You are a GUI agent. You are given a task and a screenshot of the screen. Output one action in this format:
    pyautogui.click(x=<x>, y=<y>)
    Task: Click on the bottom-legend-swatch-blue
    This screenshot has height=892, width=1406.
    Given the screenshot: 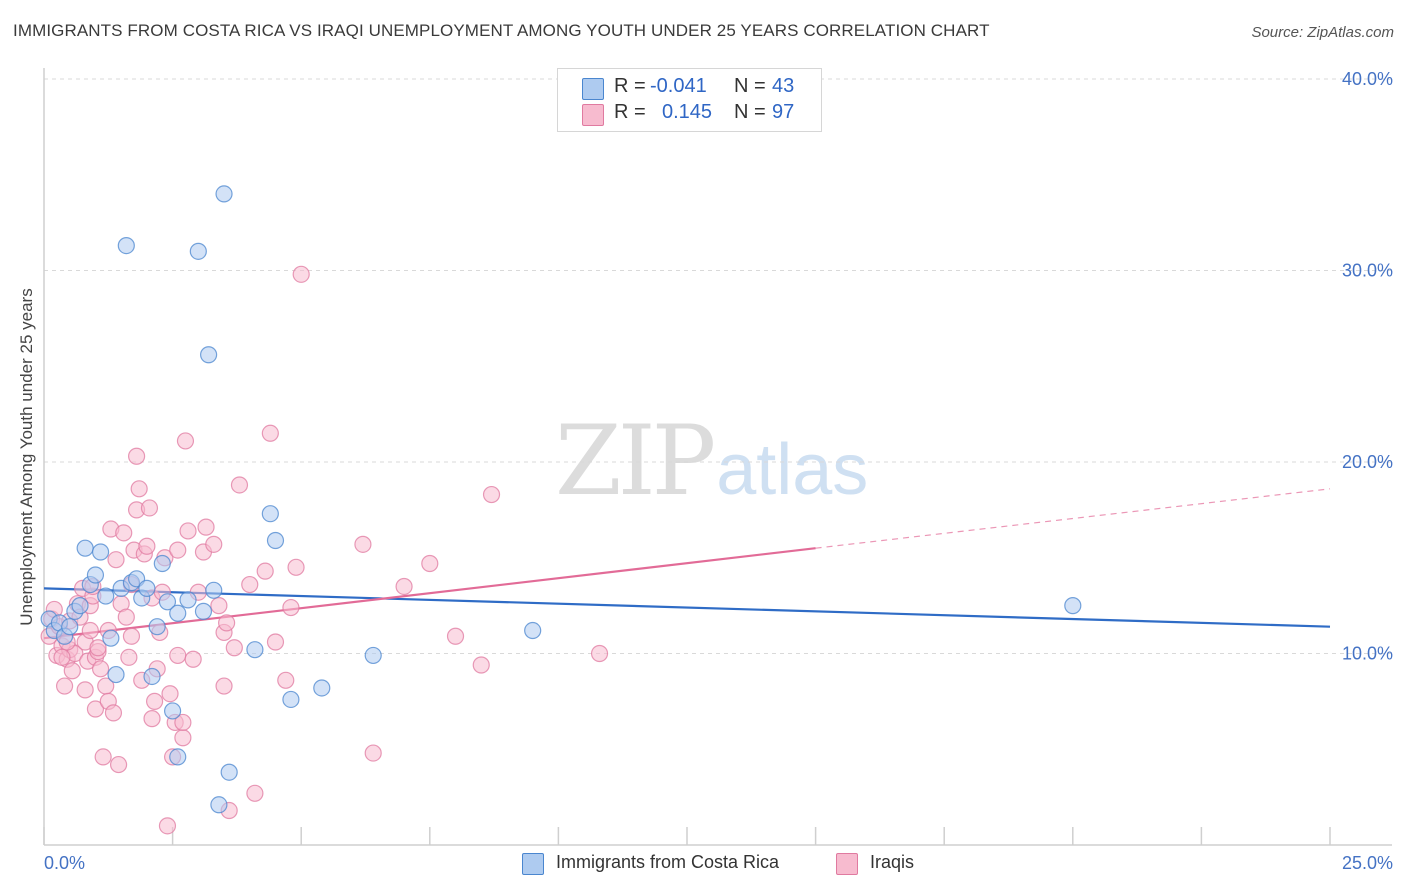 What is the action you would take?
    pyautogui.click(x=533, y=864)
    